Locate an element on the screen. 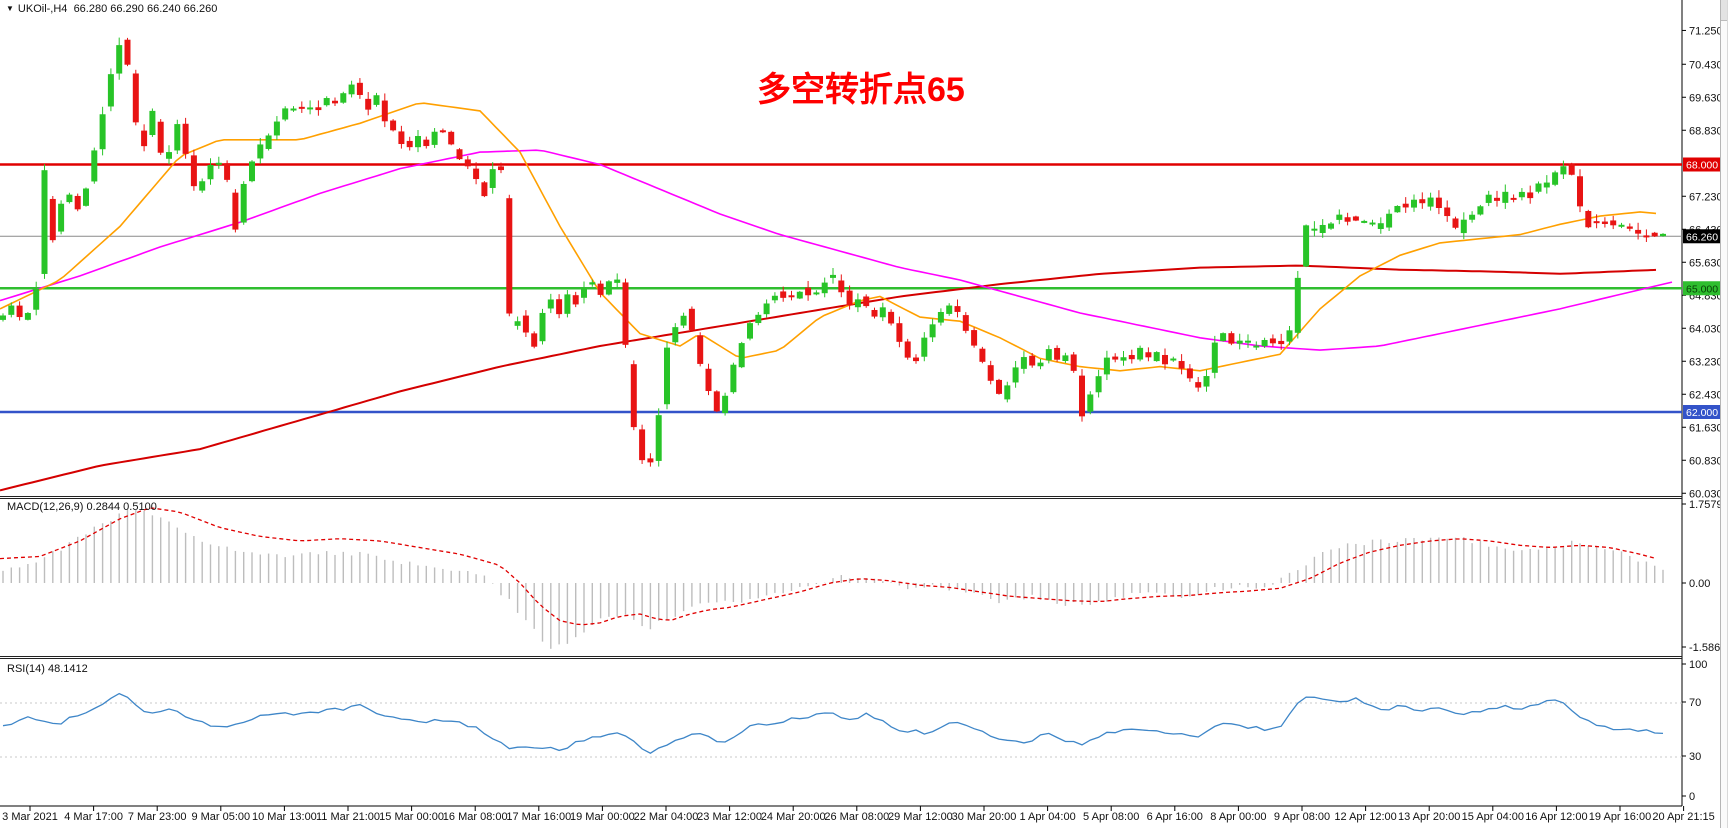 The height and width of the screenshot is (828, 1728). scrollbar-thumb is located at coordinates (1724, 10).